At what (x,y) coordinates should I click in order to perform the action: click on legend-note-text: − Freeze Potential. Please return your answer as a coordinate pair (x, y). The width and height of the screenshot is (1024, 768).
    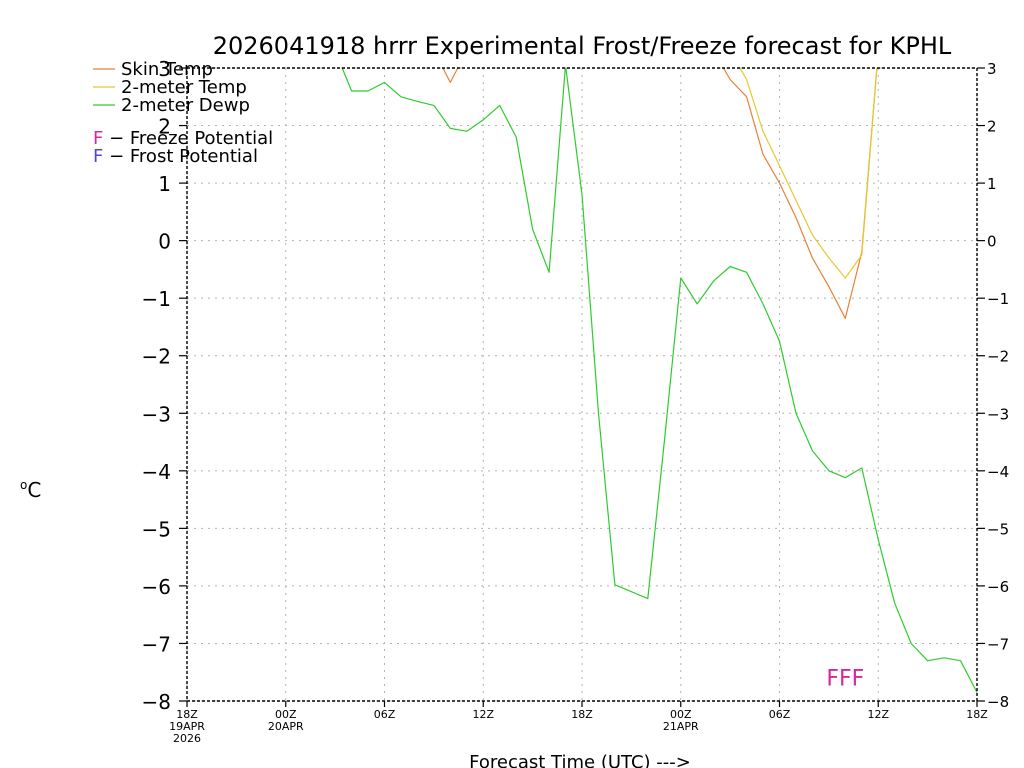
    Looking at the image, I should click on (188, 138).